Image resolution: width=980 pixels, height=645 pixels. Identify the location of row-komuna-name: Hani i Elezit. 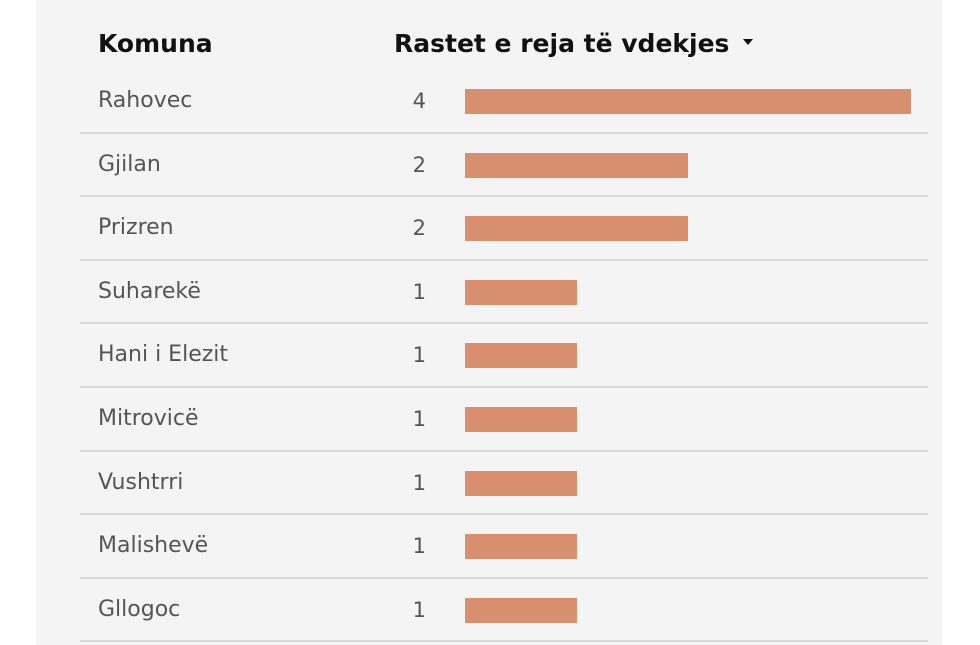
(163, 355).